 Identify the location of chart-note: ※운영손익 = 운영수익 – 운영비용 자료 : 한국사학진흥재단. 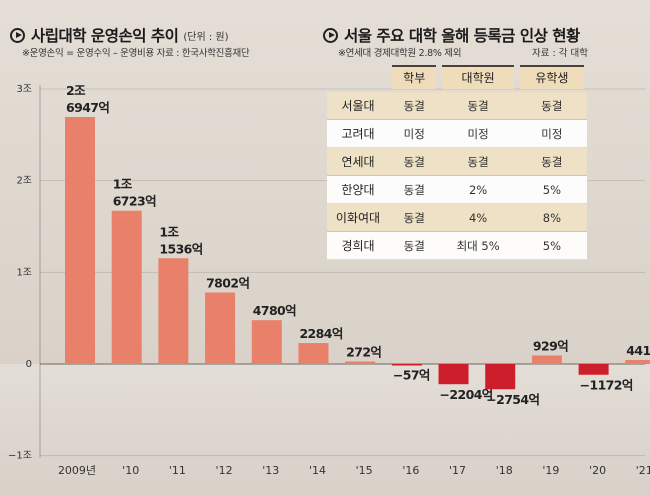
(136, 53).